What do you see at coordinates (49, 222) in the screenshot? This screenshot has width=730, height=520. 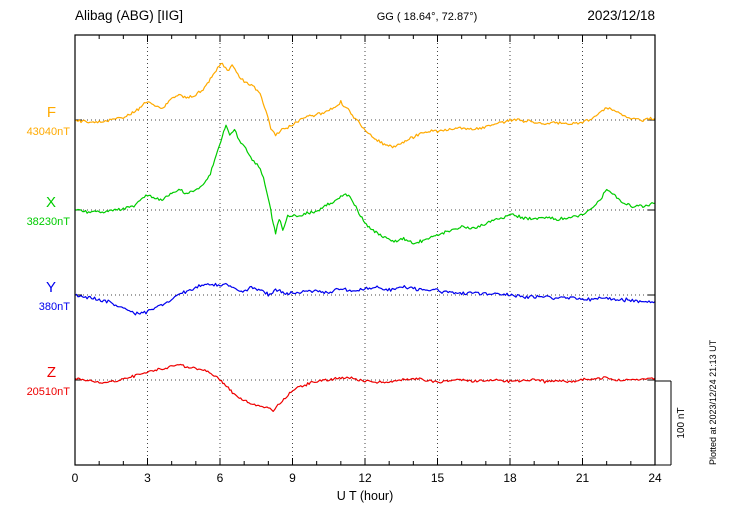 I see `baseline-value-X: 38230nT` at bounding box center [49, 222].